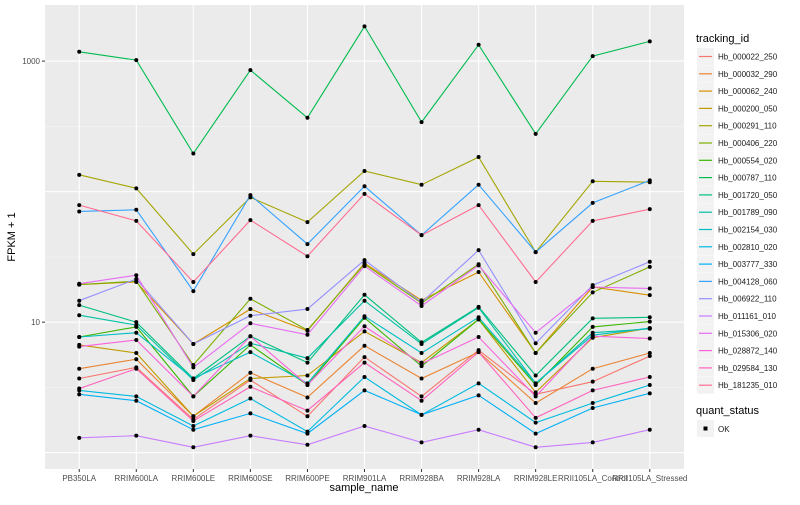 The width and height of the screenshot is (800, 505). I want to click on legend-label: Hb_181235_010, so click(748, 385).